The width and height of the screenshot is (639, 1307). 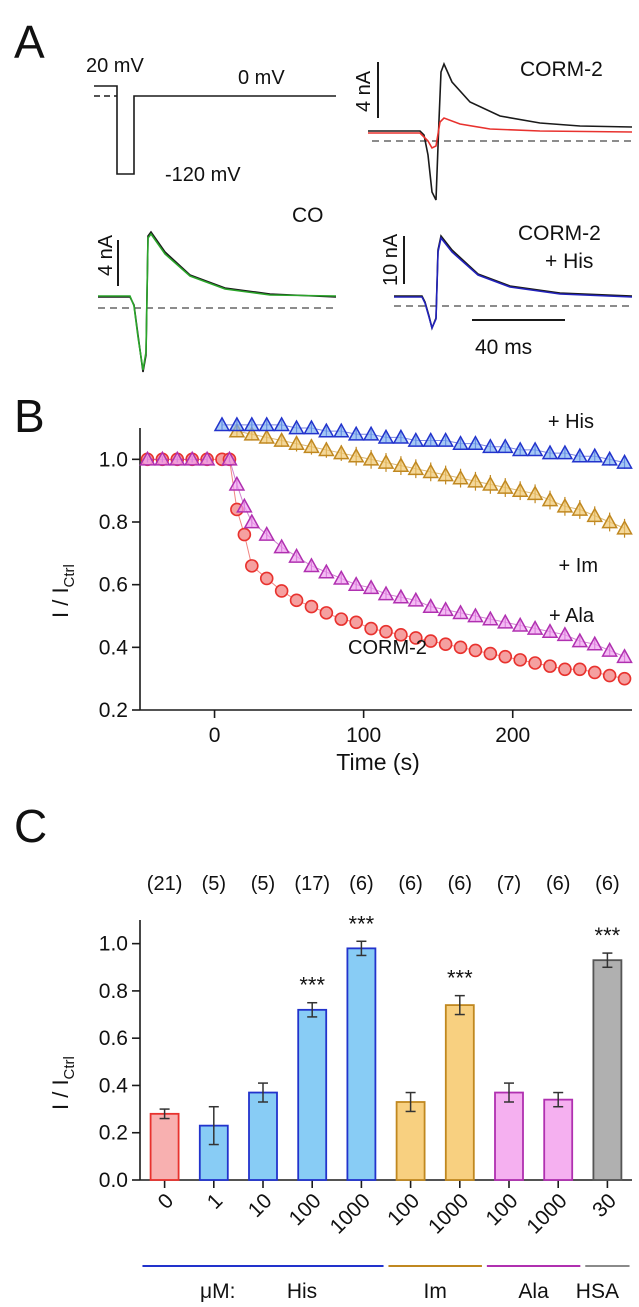 I want to click on group-label: His, so click(x=302, y=1291).